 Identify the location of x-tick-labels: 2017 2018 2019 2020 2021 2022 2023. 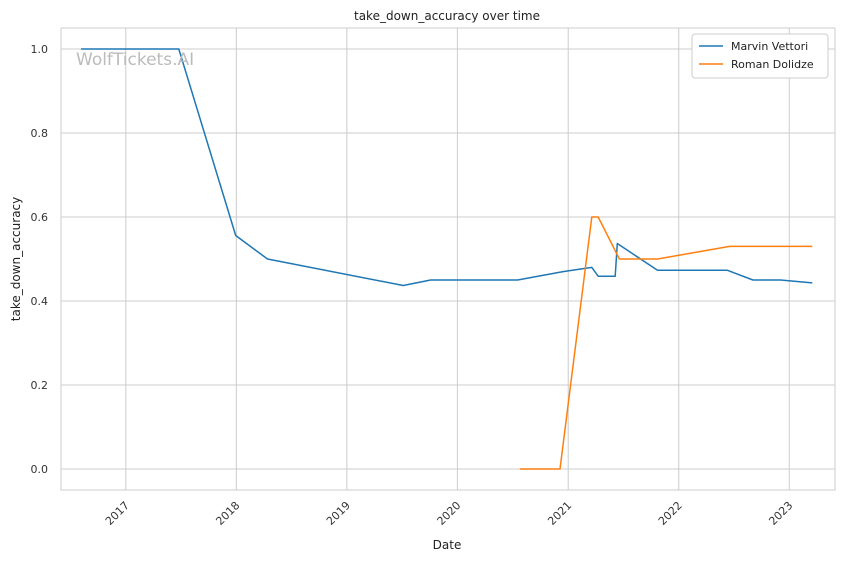
(449, 513).